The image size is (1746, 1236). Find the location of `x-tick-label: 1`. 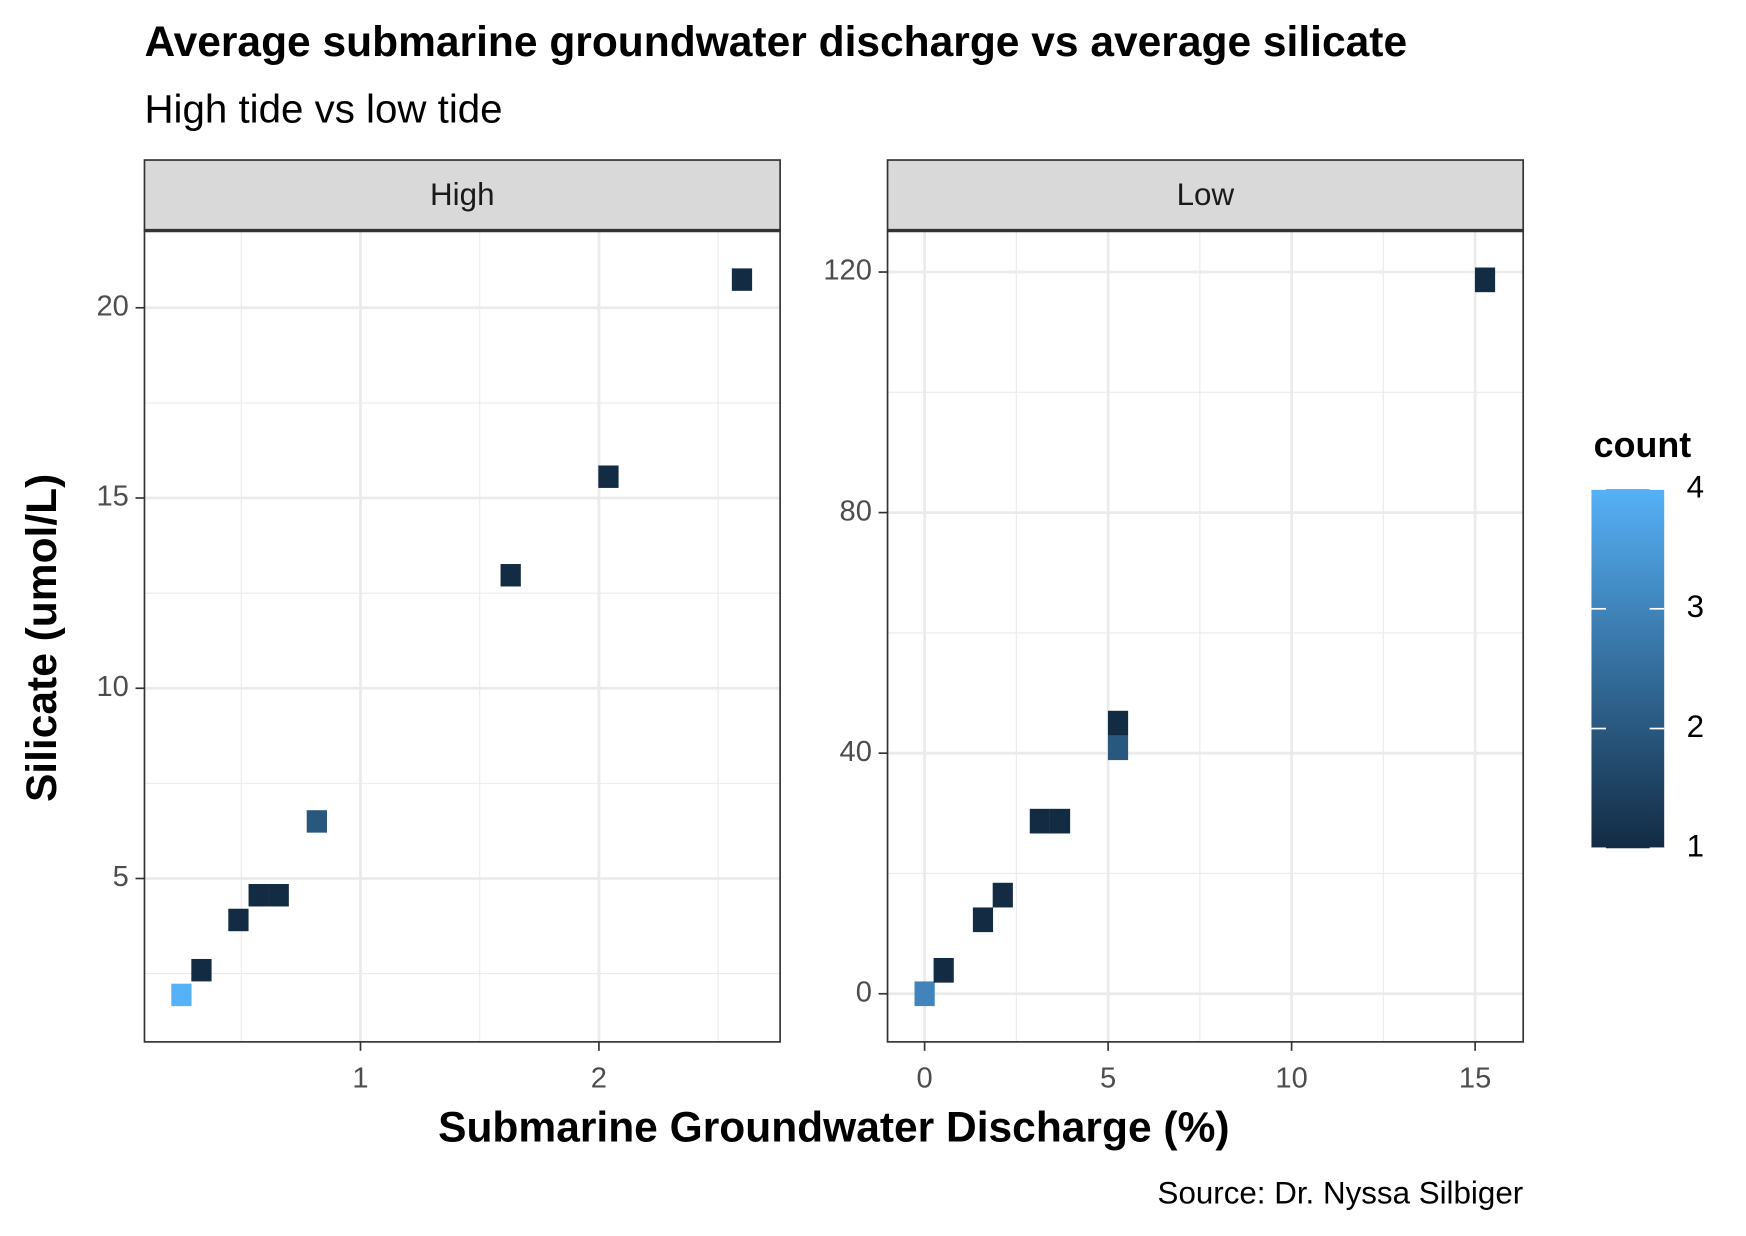

x-tick-label: 1 is located at coordinates (360, 1079).